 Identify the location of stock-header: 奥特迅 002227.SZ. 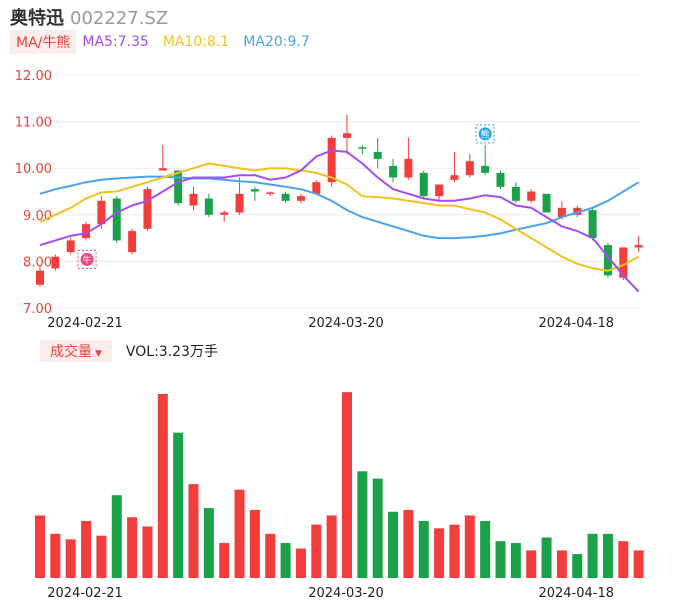
(89, 17).